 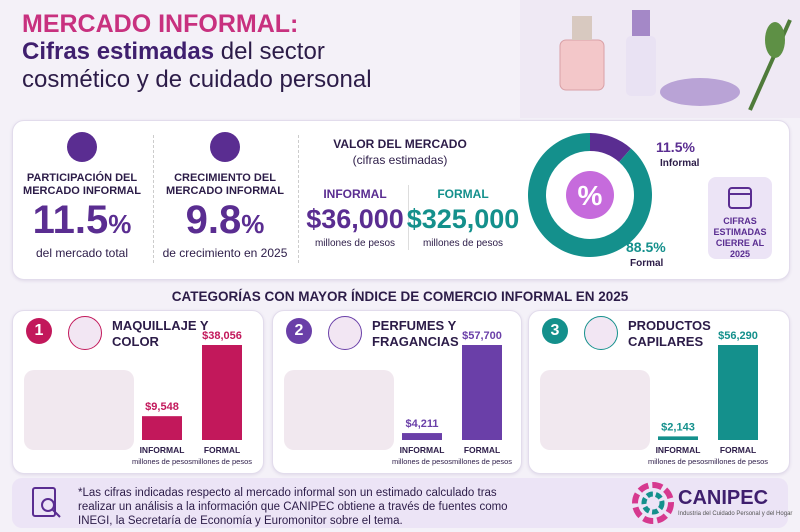 I want to click on badge, so click(x=740, y=218).